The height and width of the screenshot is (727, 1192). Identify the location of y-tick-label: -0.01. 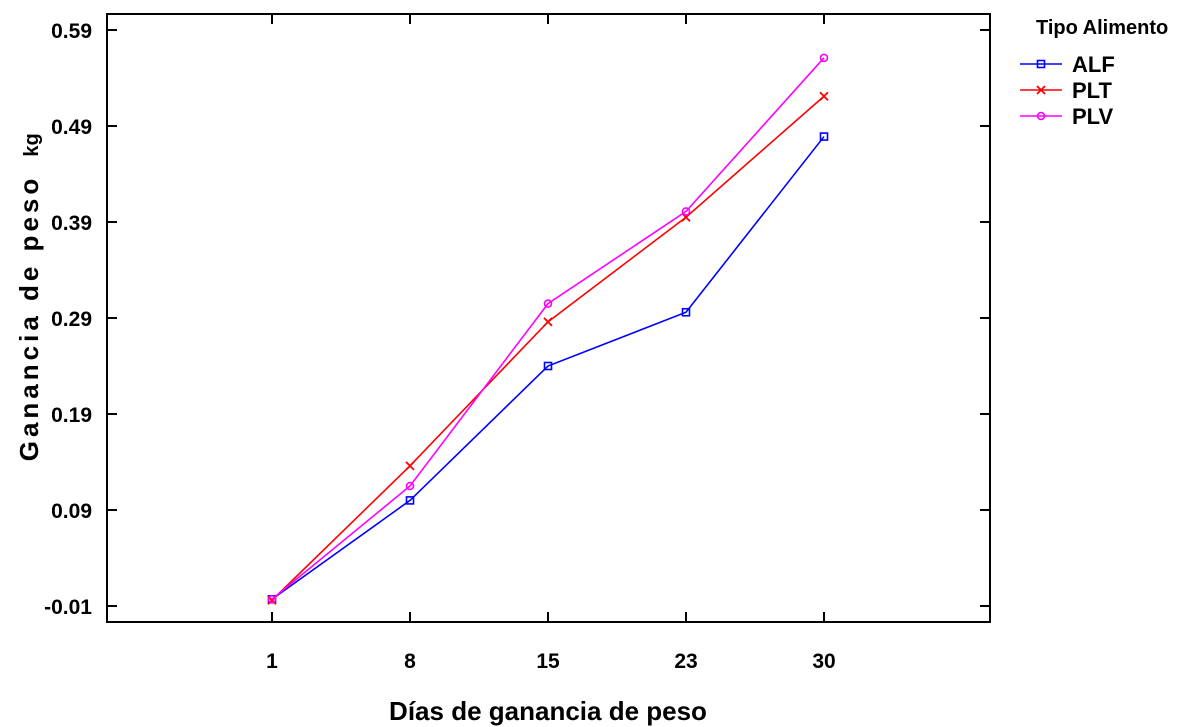
(68, 607).